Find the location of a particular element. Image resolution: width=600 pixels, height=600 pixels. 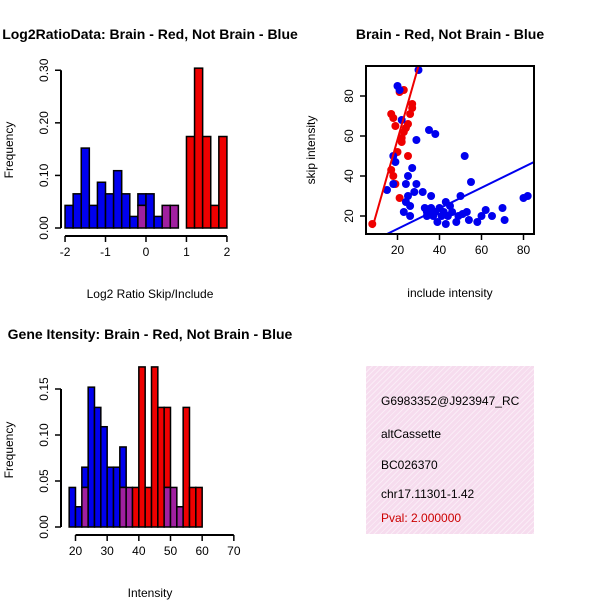

x-tick-label: -1 is located at coordinates (105, 252).